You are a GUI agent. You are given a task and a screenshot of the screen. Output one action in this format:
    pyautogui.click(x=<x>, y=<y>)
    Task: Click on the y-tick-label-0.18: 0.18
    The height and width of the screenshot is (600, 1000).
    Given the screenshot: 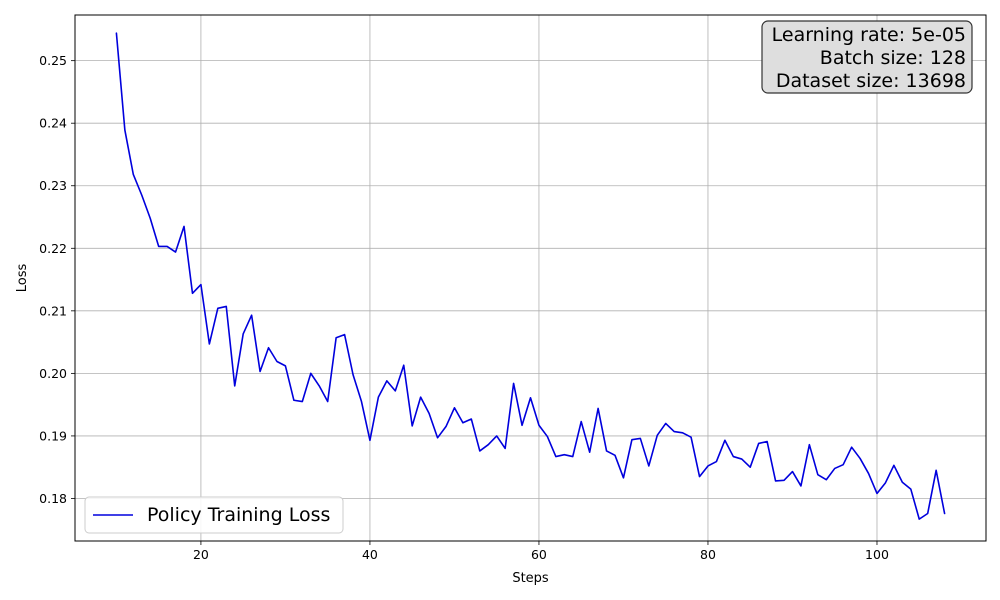 What is the action you would take?
    pyautogui.click(x=53, y=498)
    